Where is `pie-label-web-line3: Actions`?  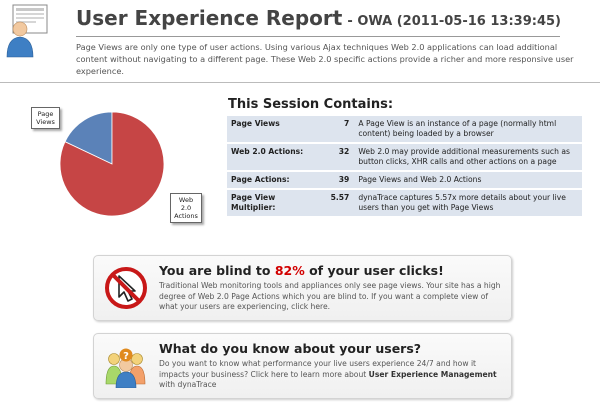
pie-label-web-line3: Actions is located at coordinates (186, 216).